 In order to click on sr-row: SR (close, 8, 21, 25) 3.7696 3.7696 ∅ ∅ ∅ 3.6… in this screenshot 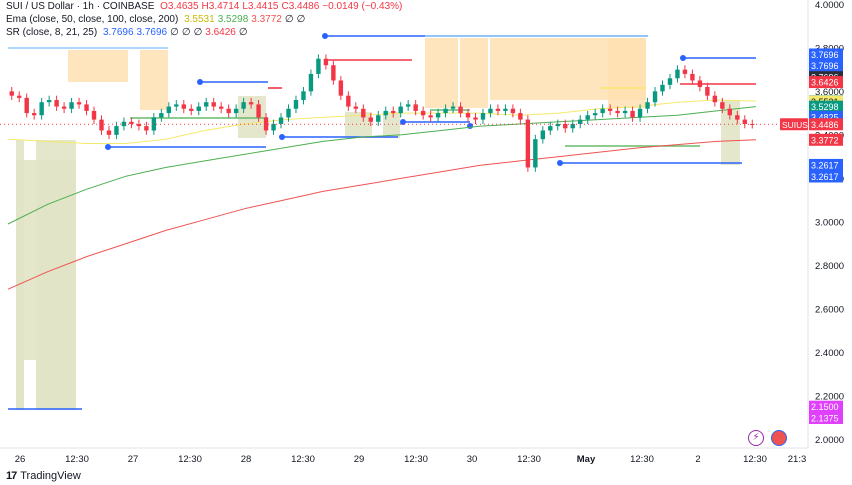, I will do `click(204, 32)`.